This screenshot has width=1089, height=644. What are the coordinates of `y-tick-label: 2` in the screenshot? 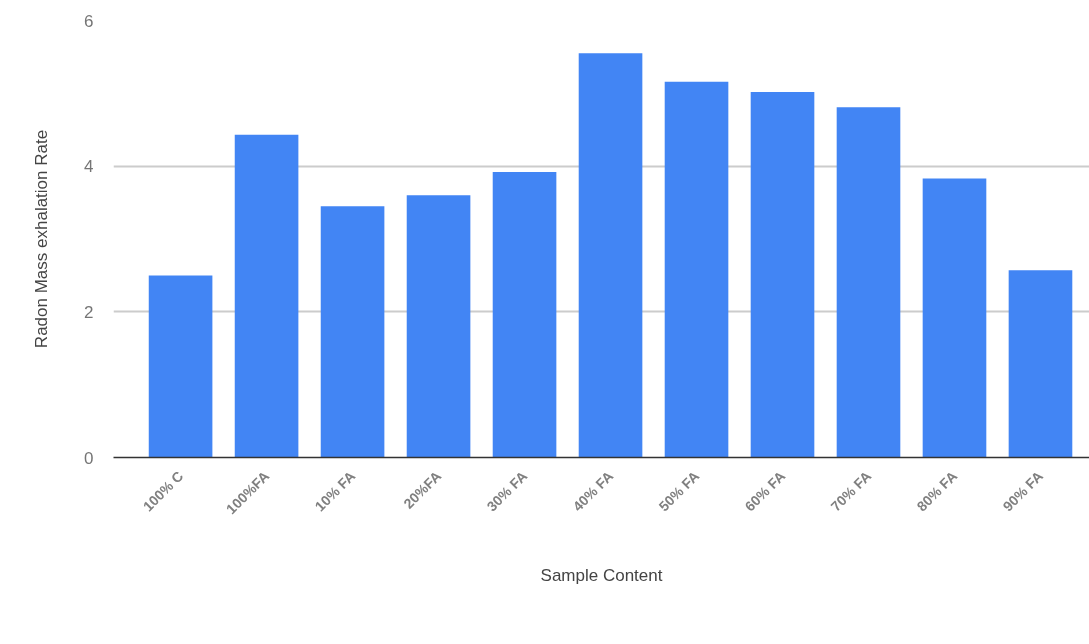 It's located at (89, 312).